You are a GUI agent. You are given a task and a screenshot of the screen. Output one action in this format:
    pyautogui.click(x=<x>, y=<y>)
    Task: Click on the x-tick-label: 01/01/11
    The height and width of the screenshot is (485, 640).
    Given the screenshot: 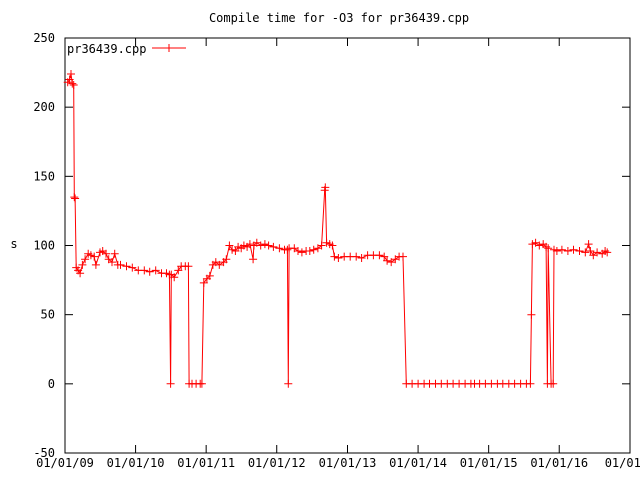 What is the action you would take?
    pyautogui.click(x=206, y=463)
    